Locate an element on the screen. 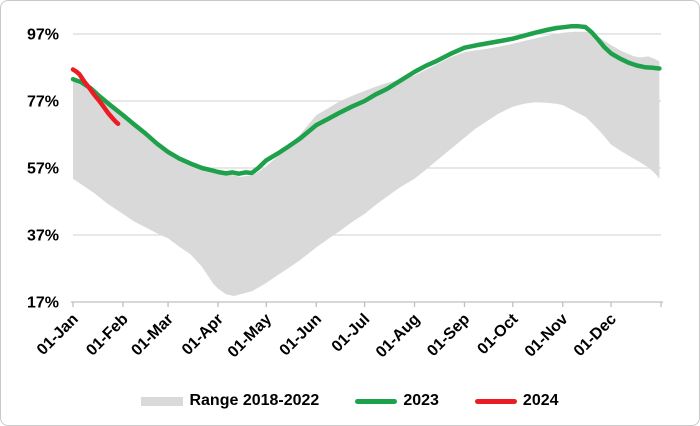 Image resolution: width=700 pixels, height=426 pixels. x-tick-label: 01-Mar is located at coordinates (152, 335).